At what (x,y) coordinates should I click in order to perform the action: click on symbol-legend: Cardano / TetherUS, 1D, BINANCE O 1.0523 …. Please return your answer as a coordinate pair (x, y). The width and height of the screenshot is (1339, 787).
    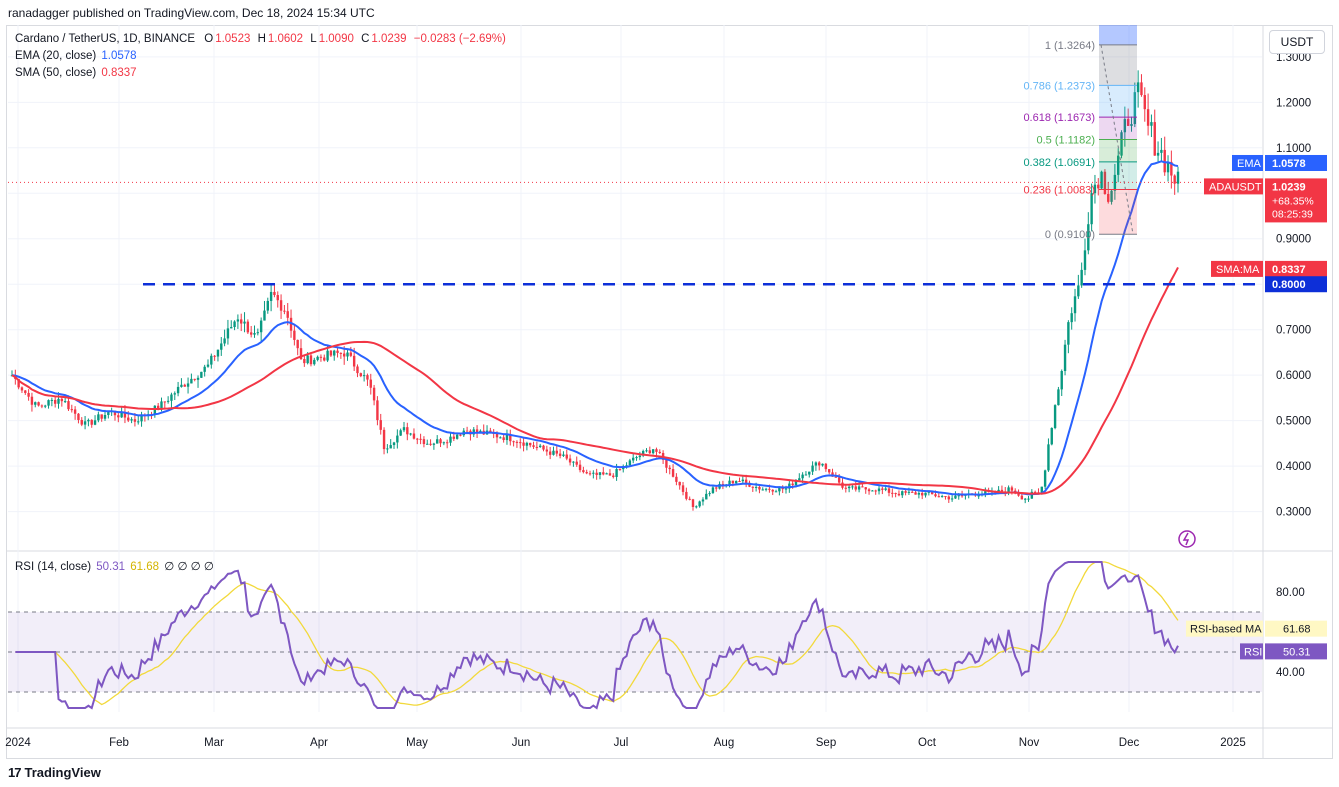
    Looking at the image, I should click on (260, 39).